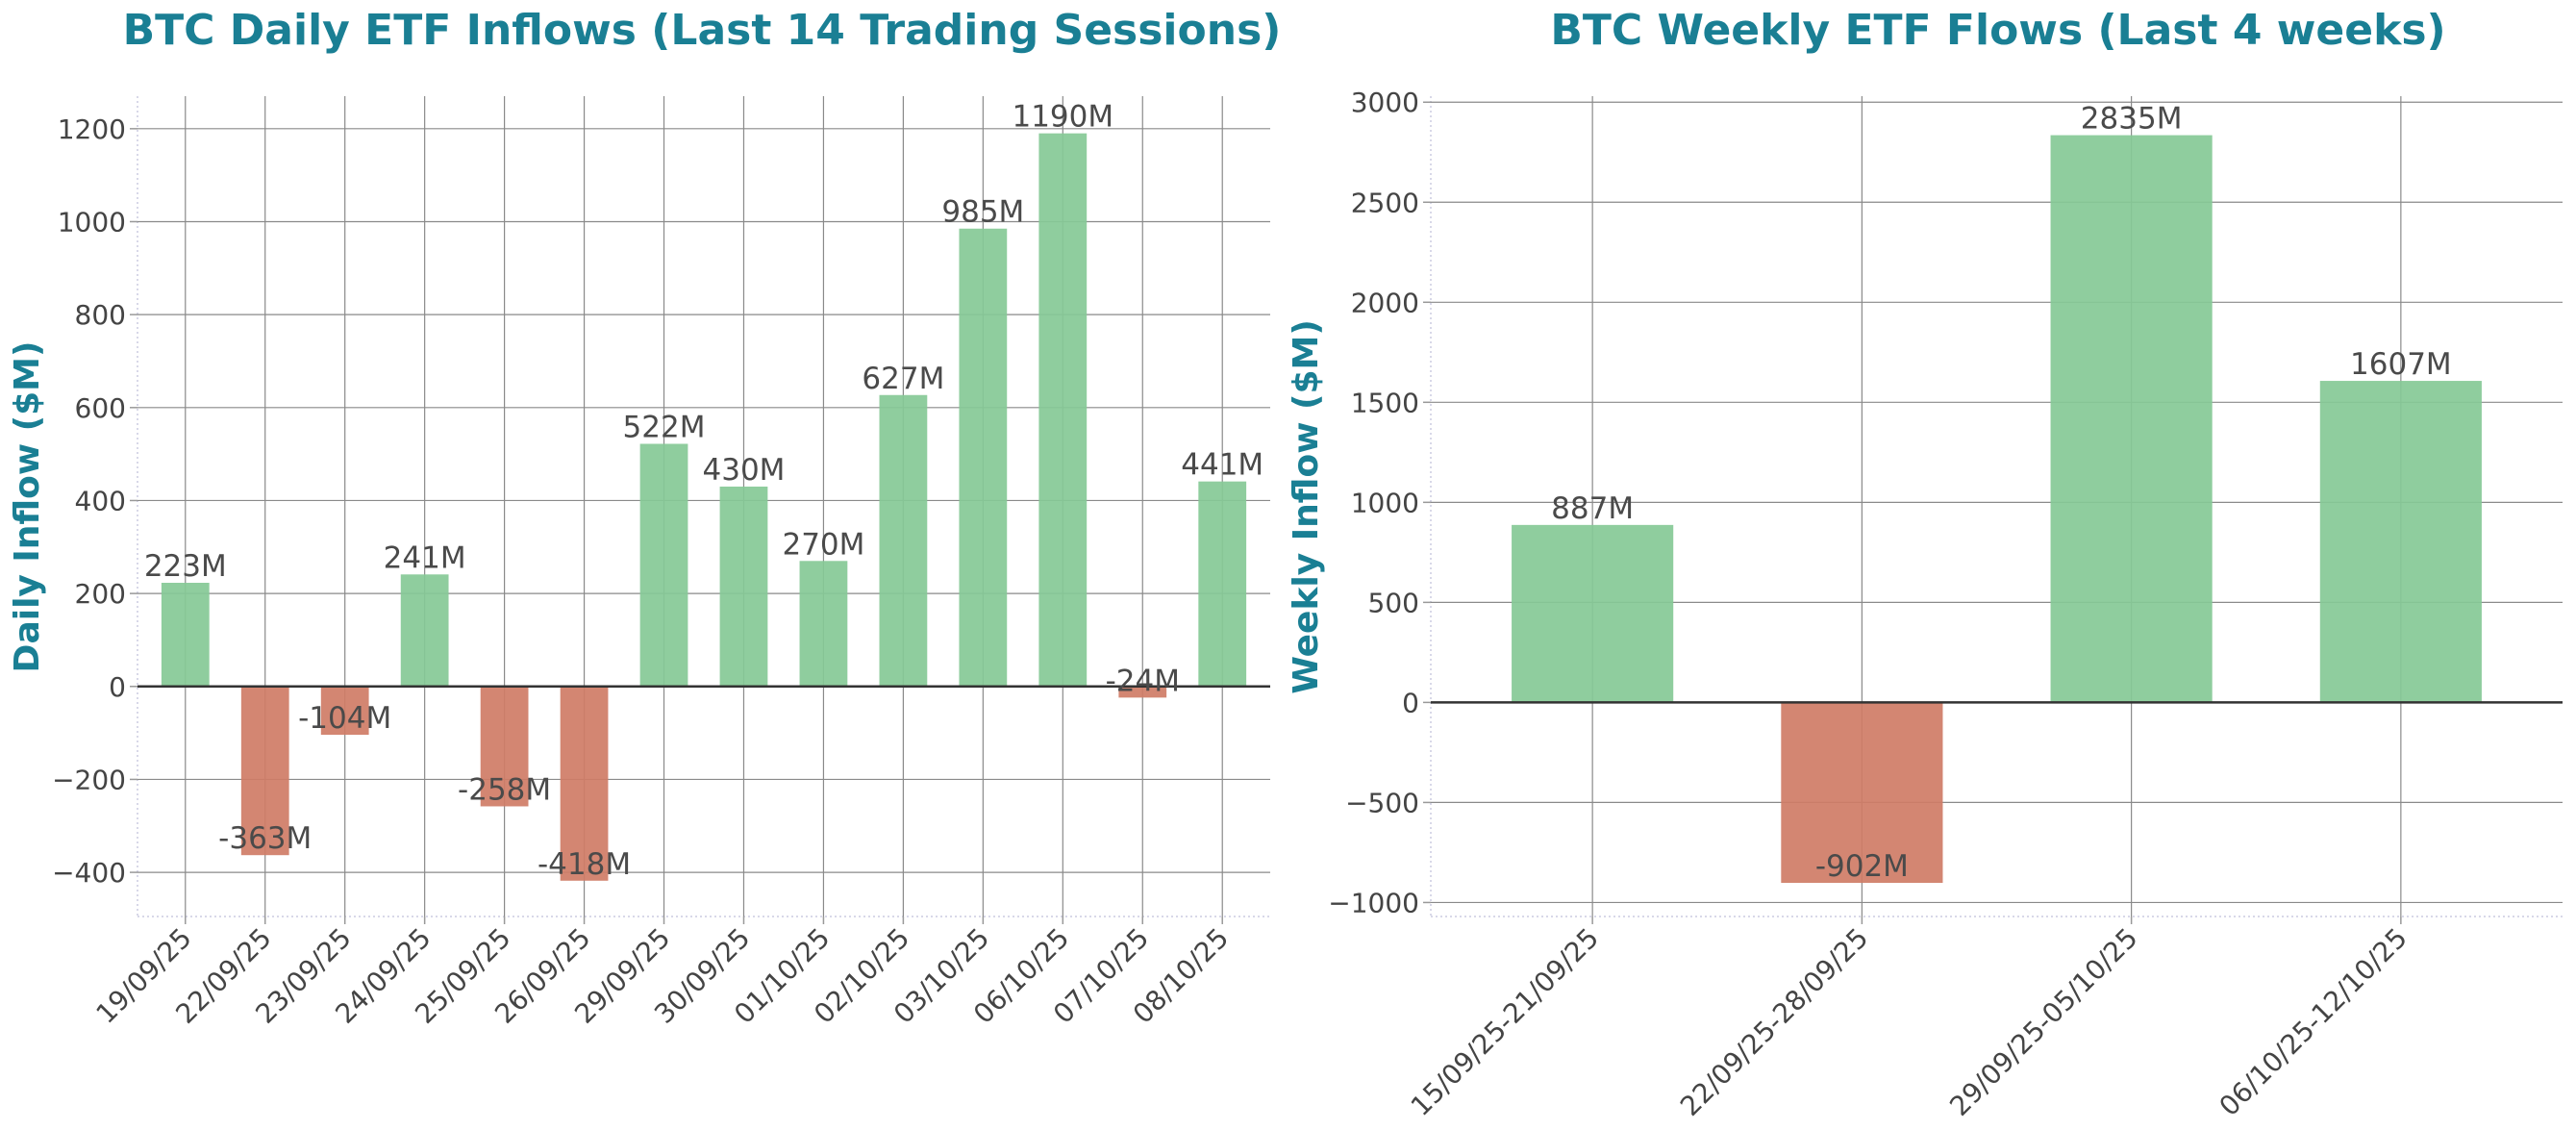  I want to click on daily-ytick-label: 1200, so click(92, 129).